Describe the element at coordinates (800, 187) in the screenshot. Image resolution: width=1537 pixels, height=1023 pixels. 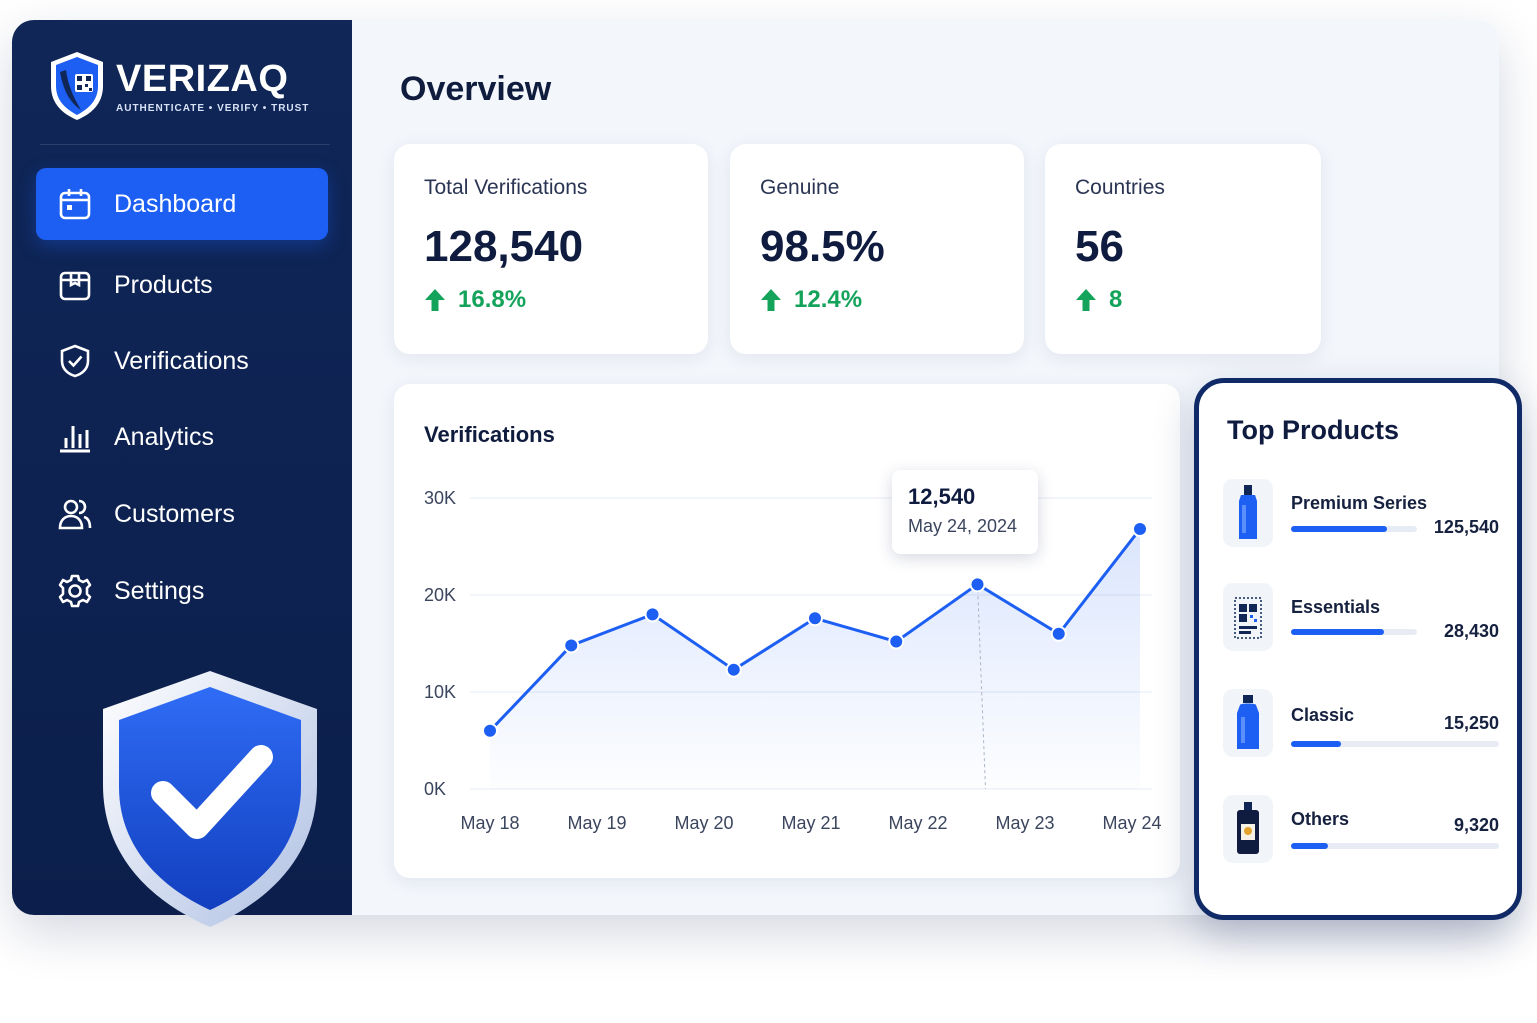
I see `stat-label: Genuine` at that location.